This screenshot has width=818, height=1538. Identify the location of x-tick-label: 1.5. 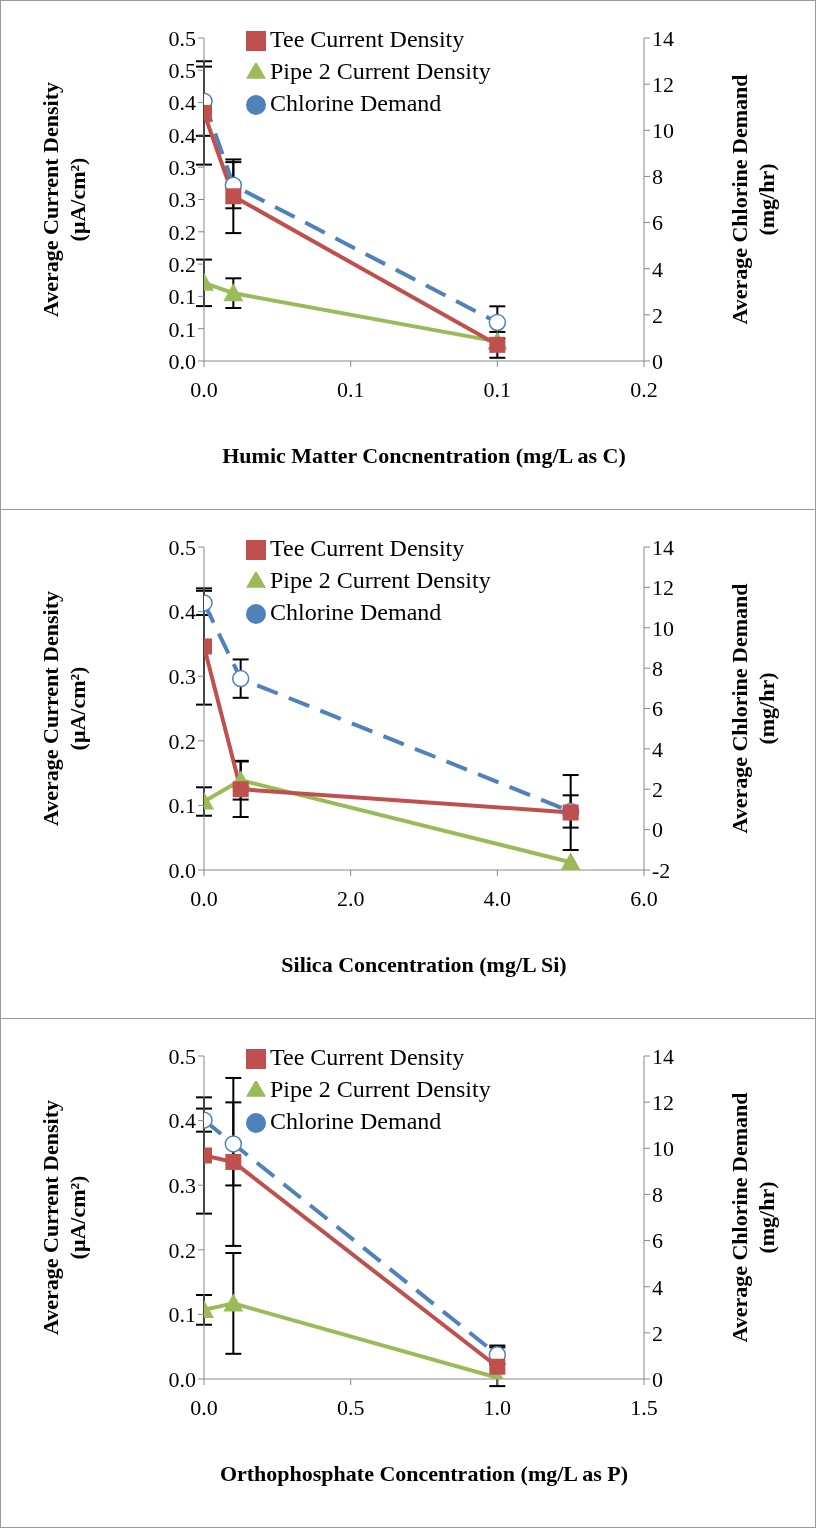
(644, 1407).